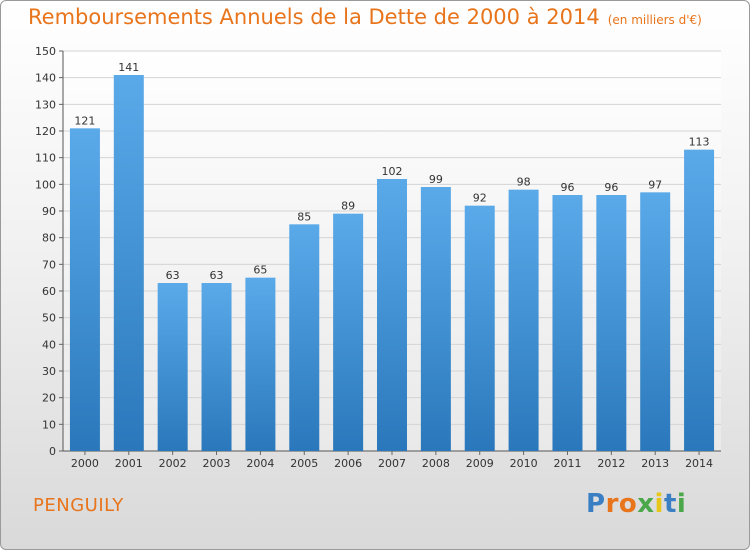 This screenshot has width=750, height=550. Describe the element at coordinates (699, 142) in the screenshot. I see `data-label: 113` at that location.